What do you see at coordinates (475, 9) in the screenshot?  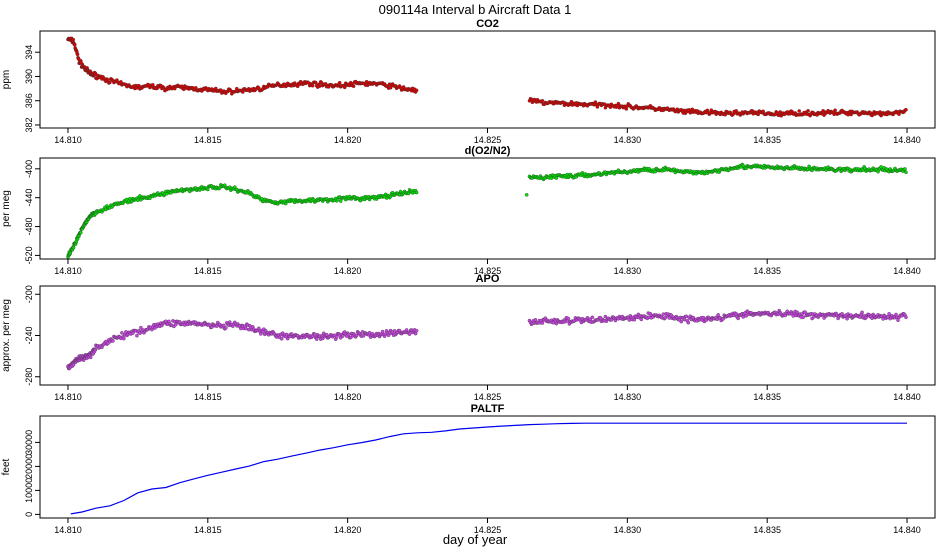 I see `figure-title: 090114a Interval b Aircraft Data 1` at bounding box center [475, 9].